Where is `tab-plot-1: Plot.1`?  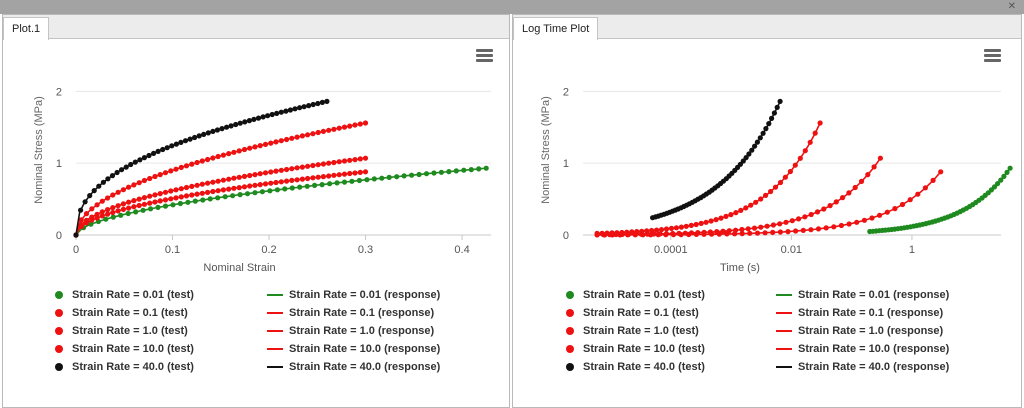
tab-plot-1: Plot.1 is located at coordinates (26, 28).